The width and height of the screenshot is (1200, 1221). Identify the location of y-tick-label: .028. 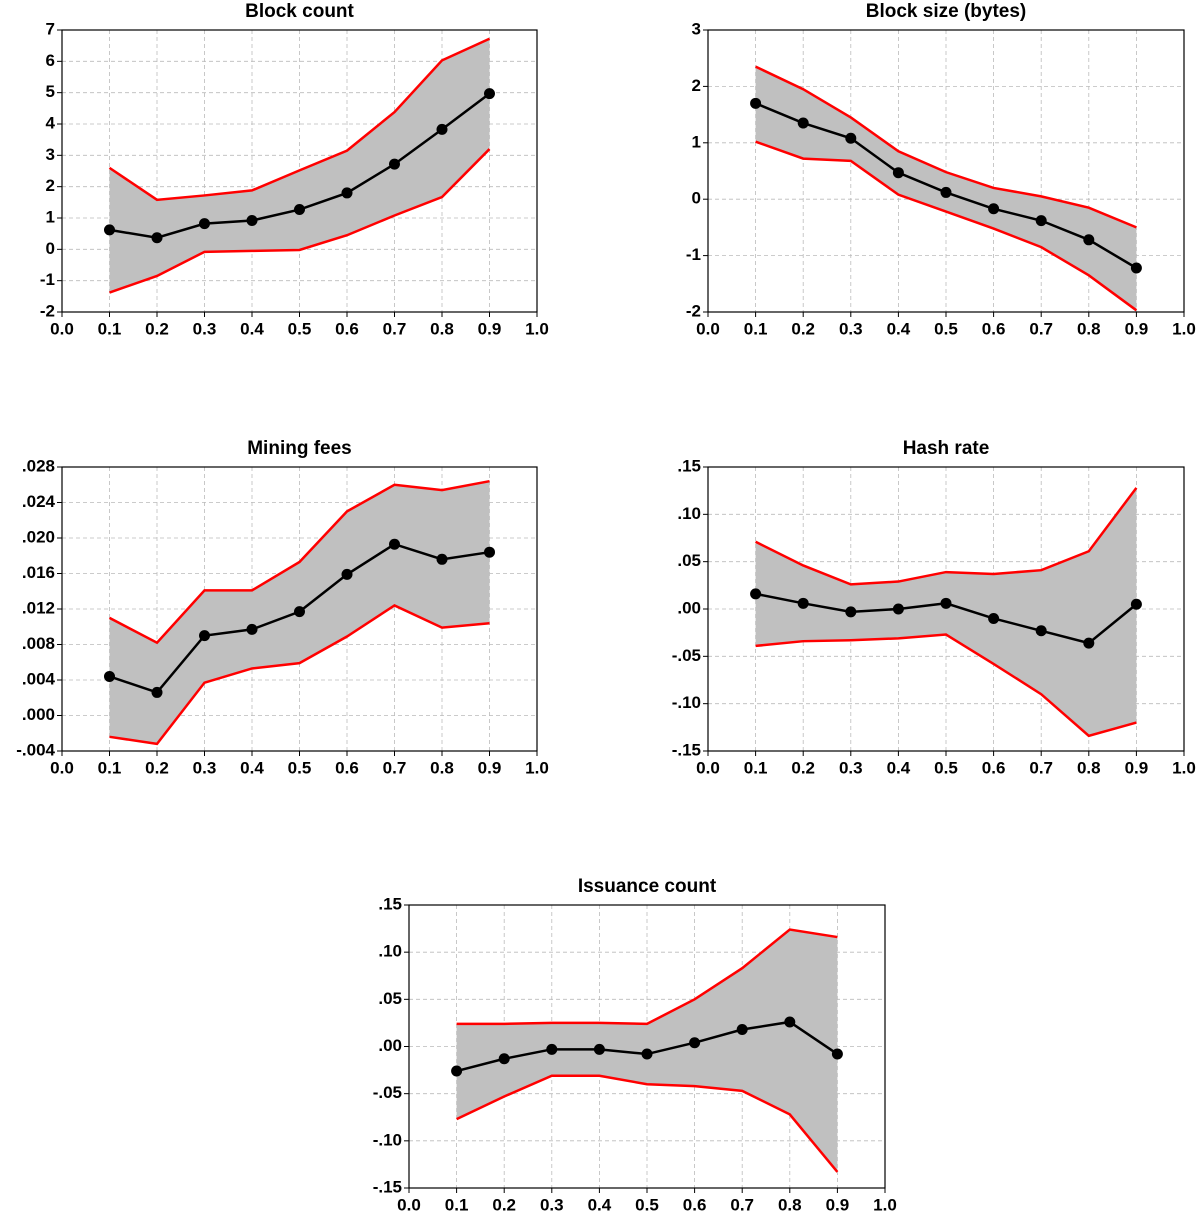
(38, 465).